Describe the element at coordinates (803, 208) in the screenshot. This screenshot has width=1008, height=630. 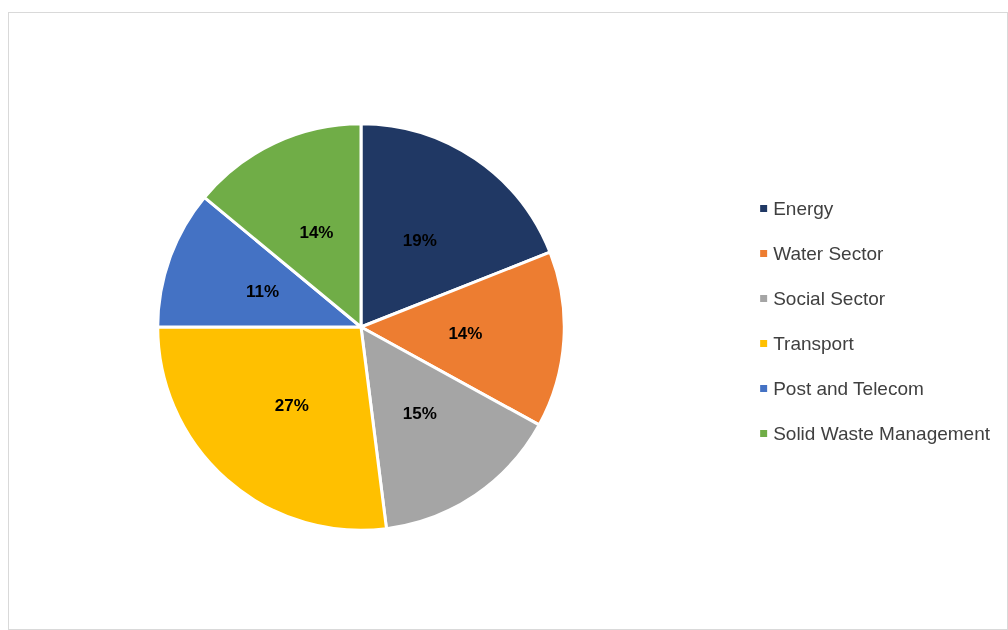
I see `legend-label: Energy` at that location.